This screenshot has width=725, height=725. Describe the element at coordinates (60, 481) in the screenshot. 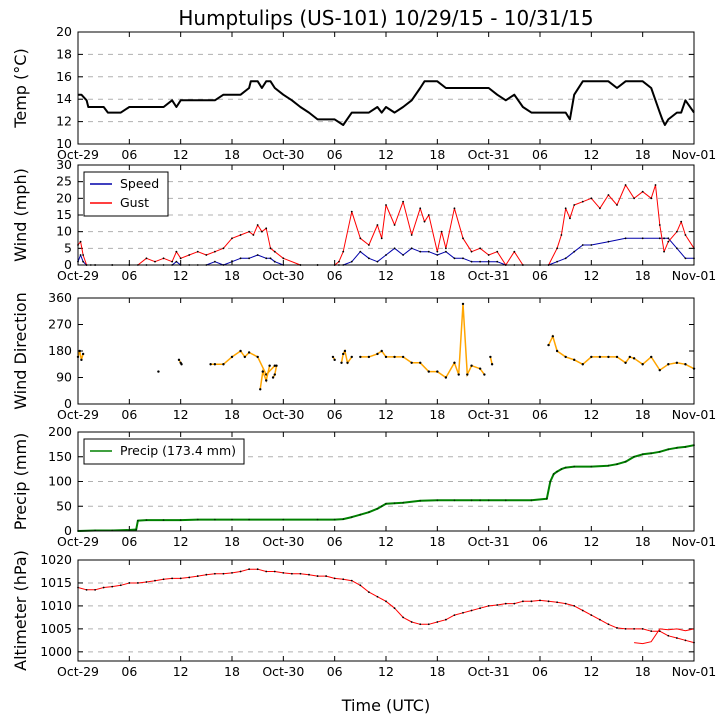

I see `precip-ytick-label: 100` at that location.